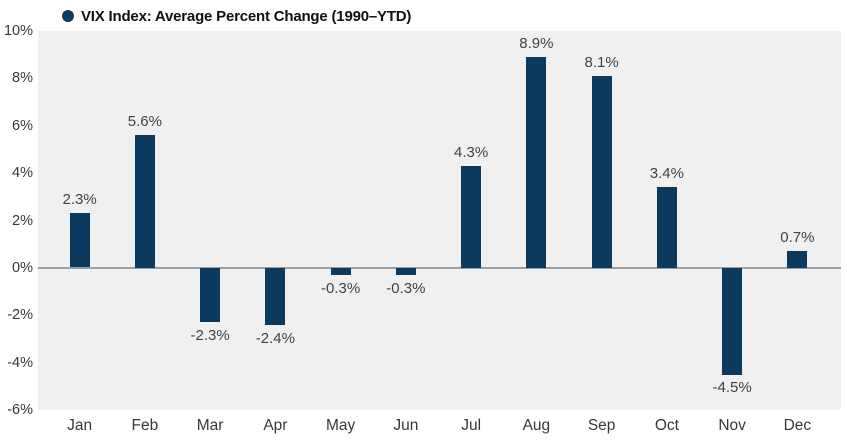 This screenshot has width=847, height=445. I want to click on value-label-jun: -0.3%, so click(406, 288).